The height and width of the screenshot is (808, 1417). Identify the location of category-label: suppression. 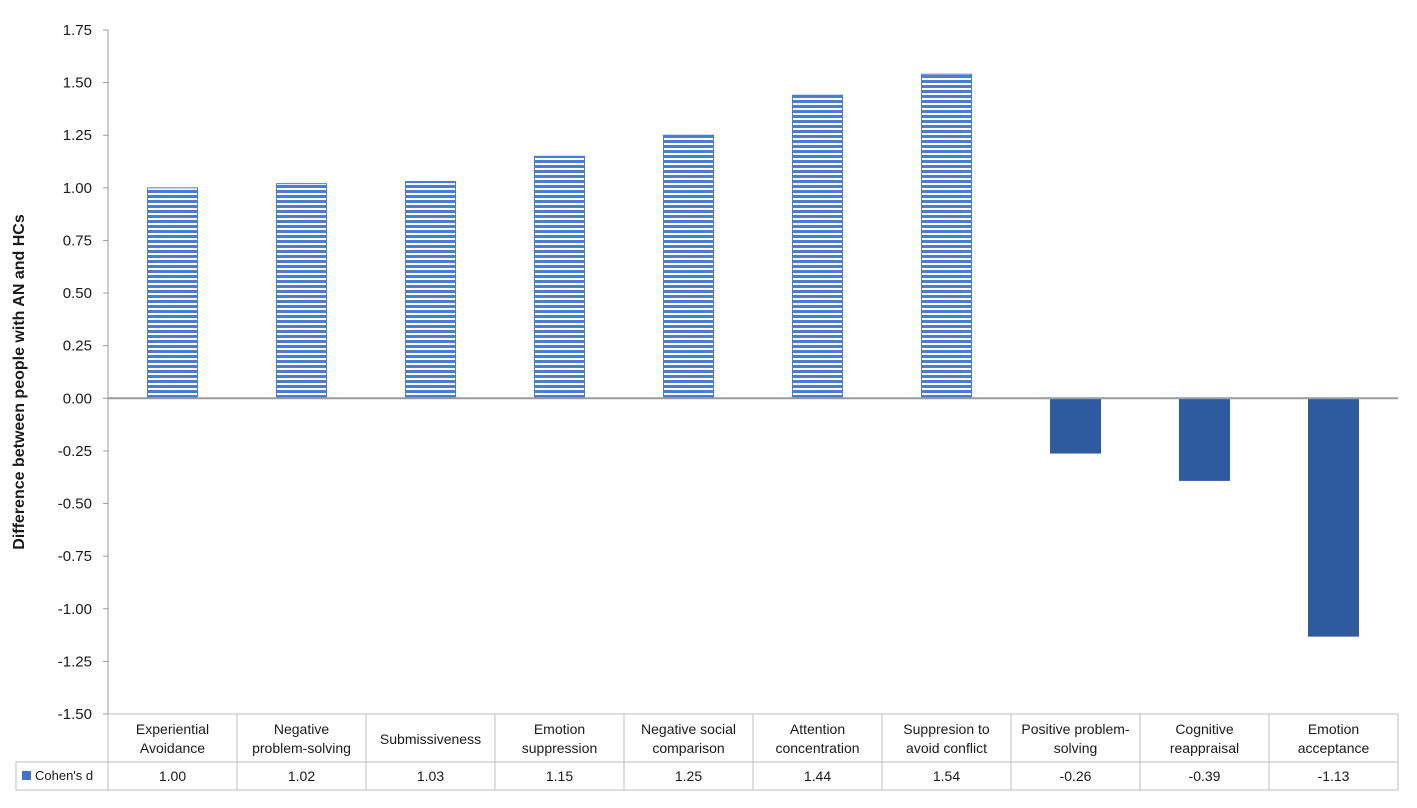
(560, 748).